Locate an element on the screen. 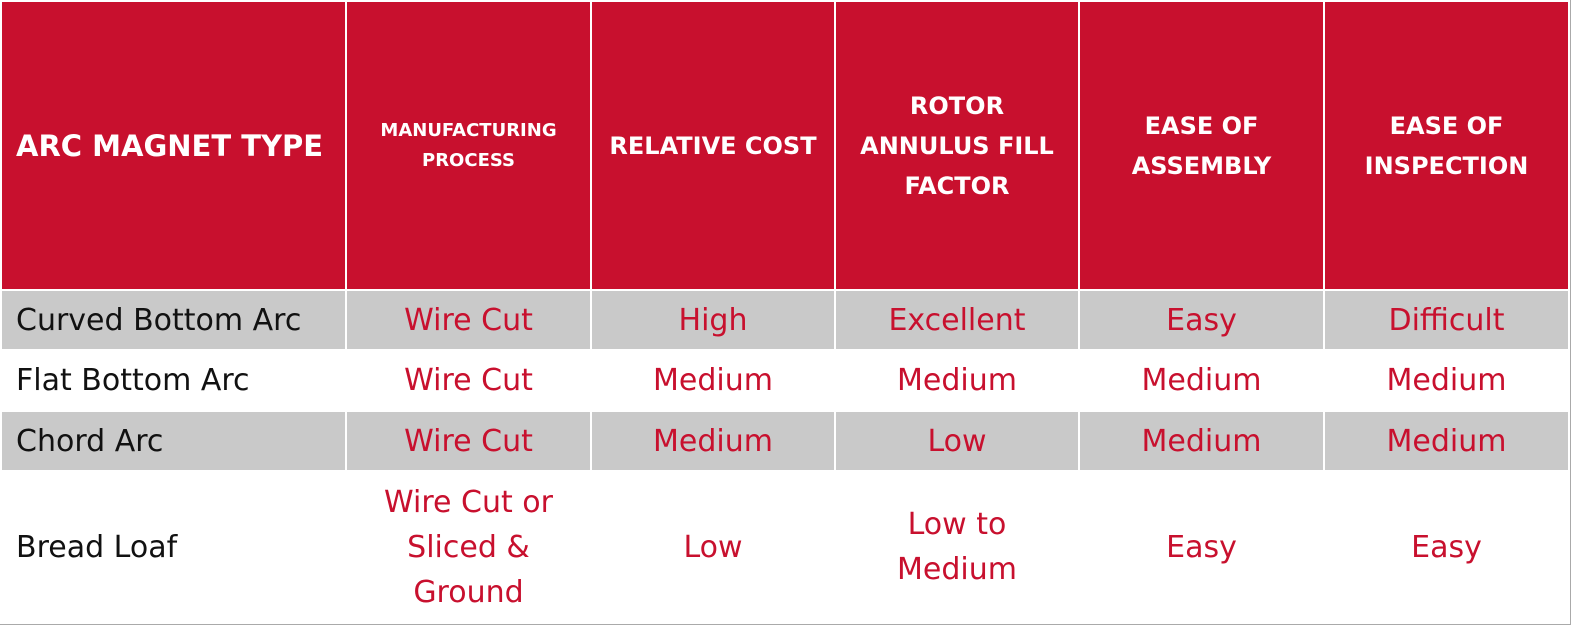 The width and height of the screenshot is (1575, 640). table-row: Chord Arc Wire Cut Medium Low Medium Medium is located at coordinates (785, 441).